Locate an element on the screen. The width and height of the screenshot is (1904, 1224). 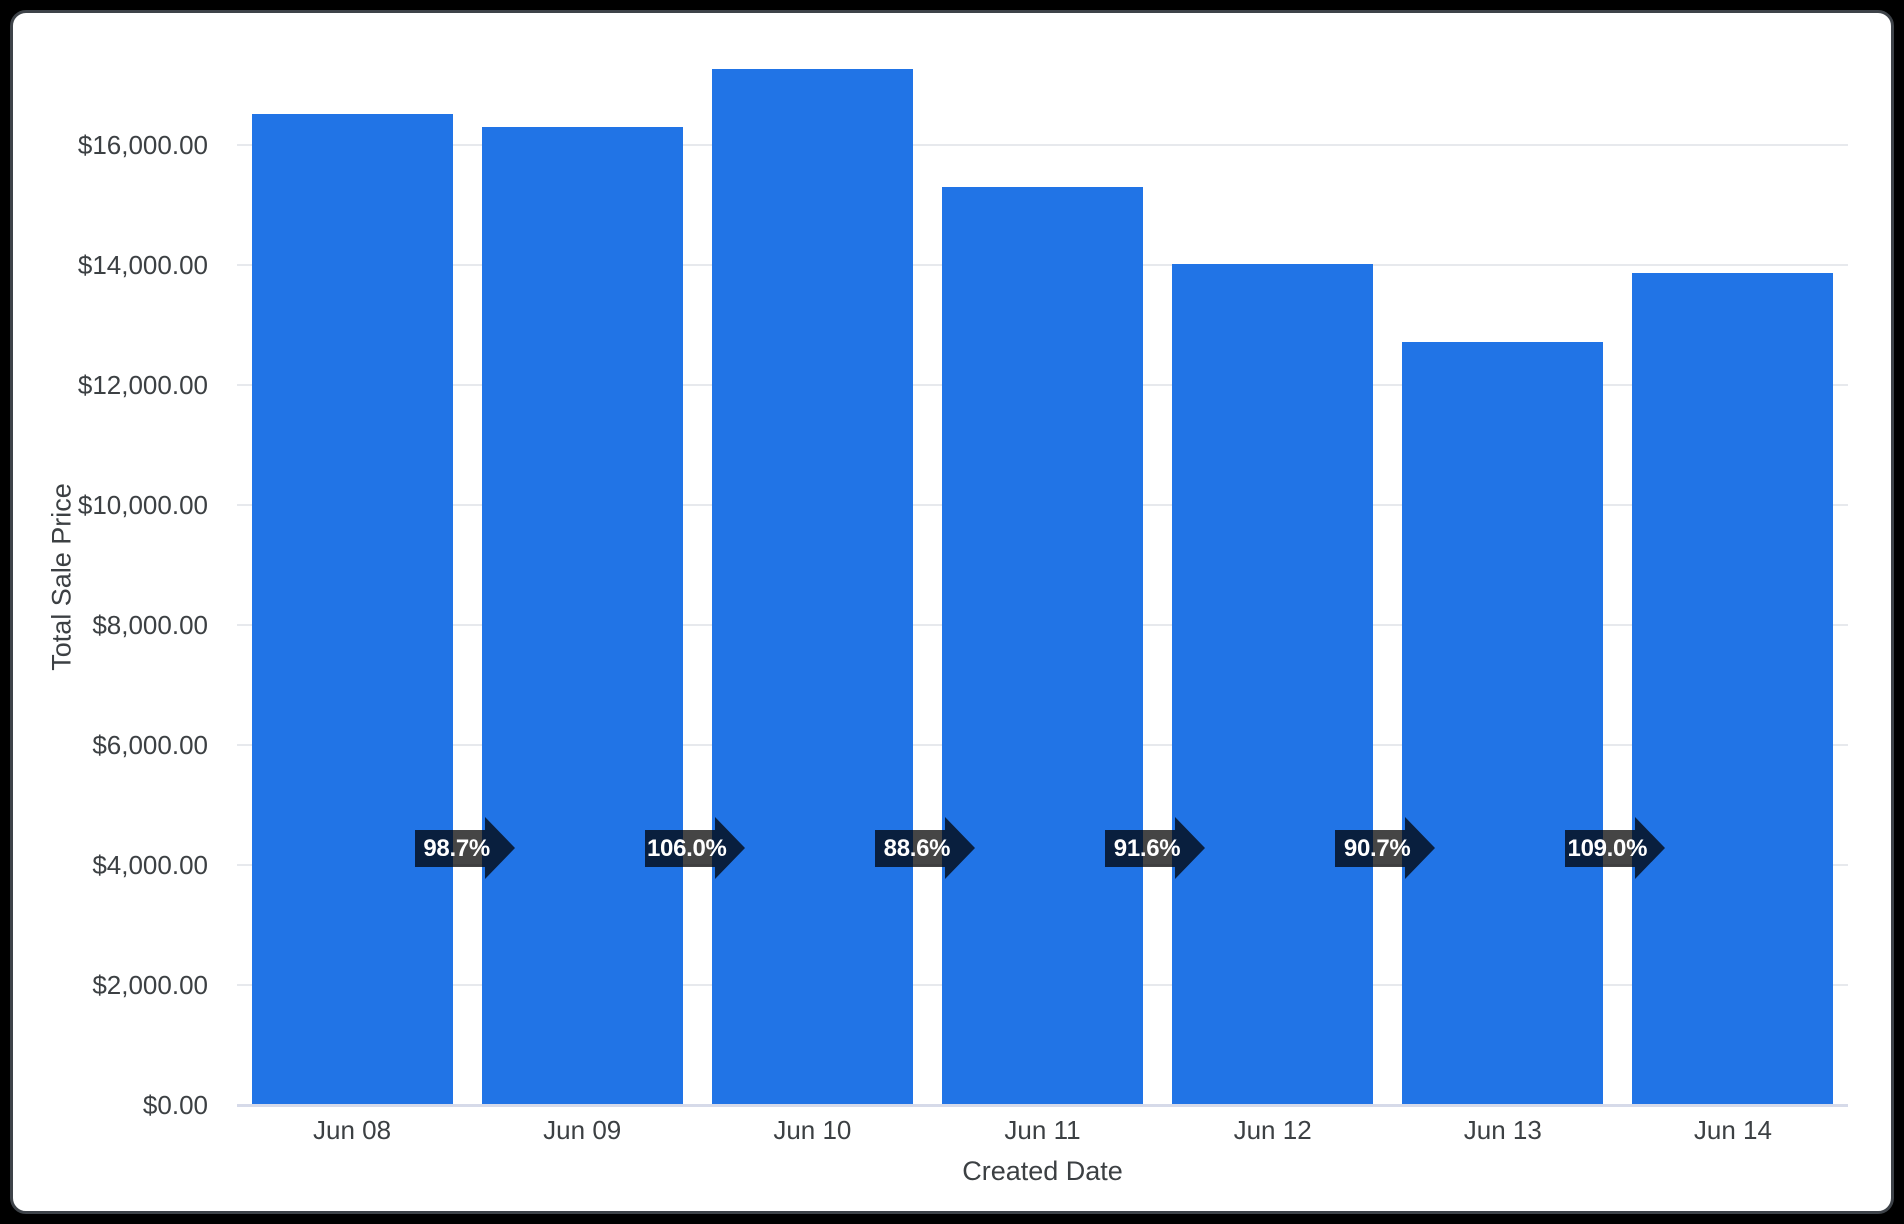
pct-change-arrow: 106.0% is located at coordinates (694, 848).